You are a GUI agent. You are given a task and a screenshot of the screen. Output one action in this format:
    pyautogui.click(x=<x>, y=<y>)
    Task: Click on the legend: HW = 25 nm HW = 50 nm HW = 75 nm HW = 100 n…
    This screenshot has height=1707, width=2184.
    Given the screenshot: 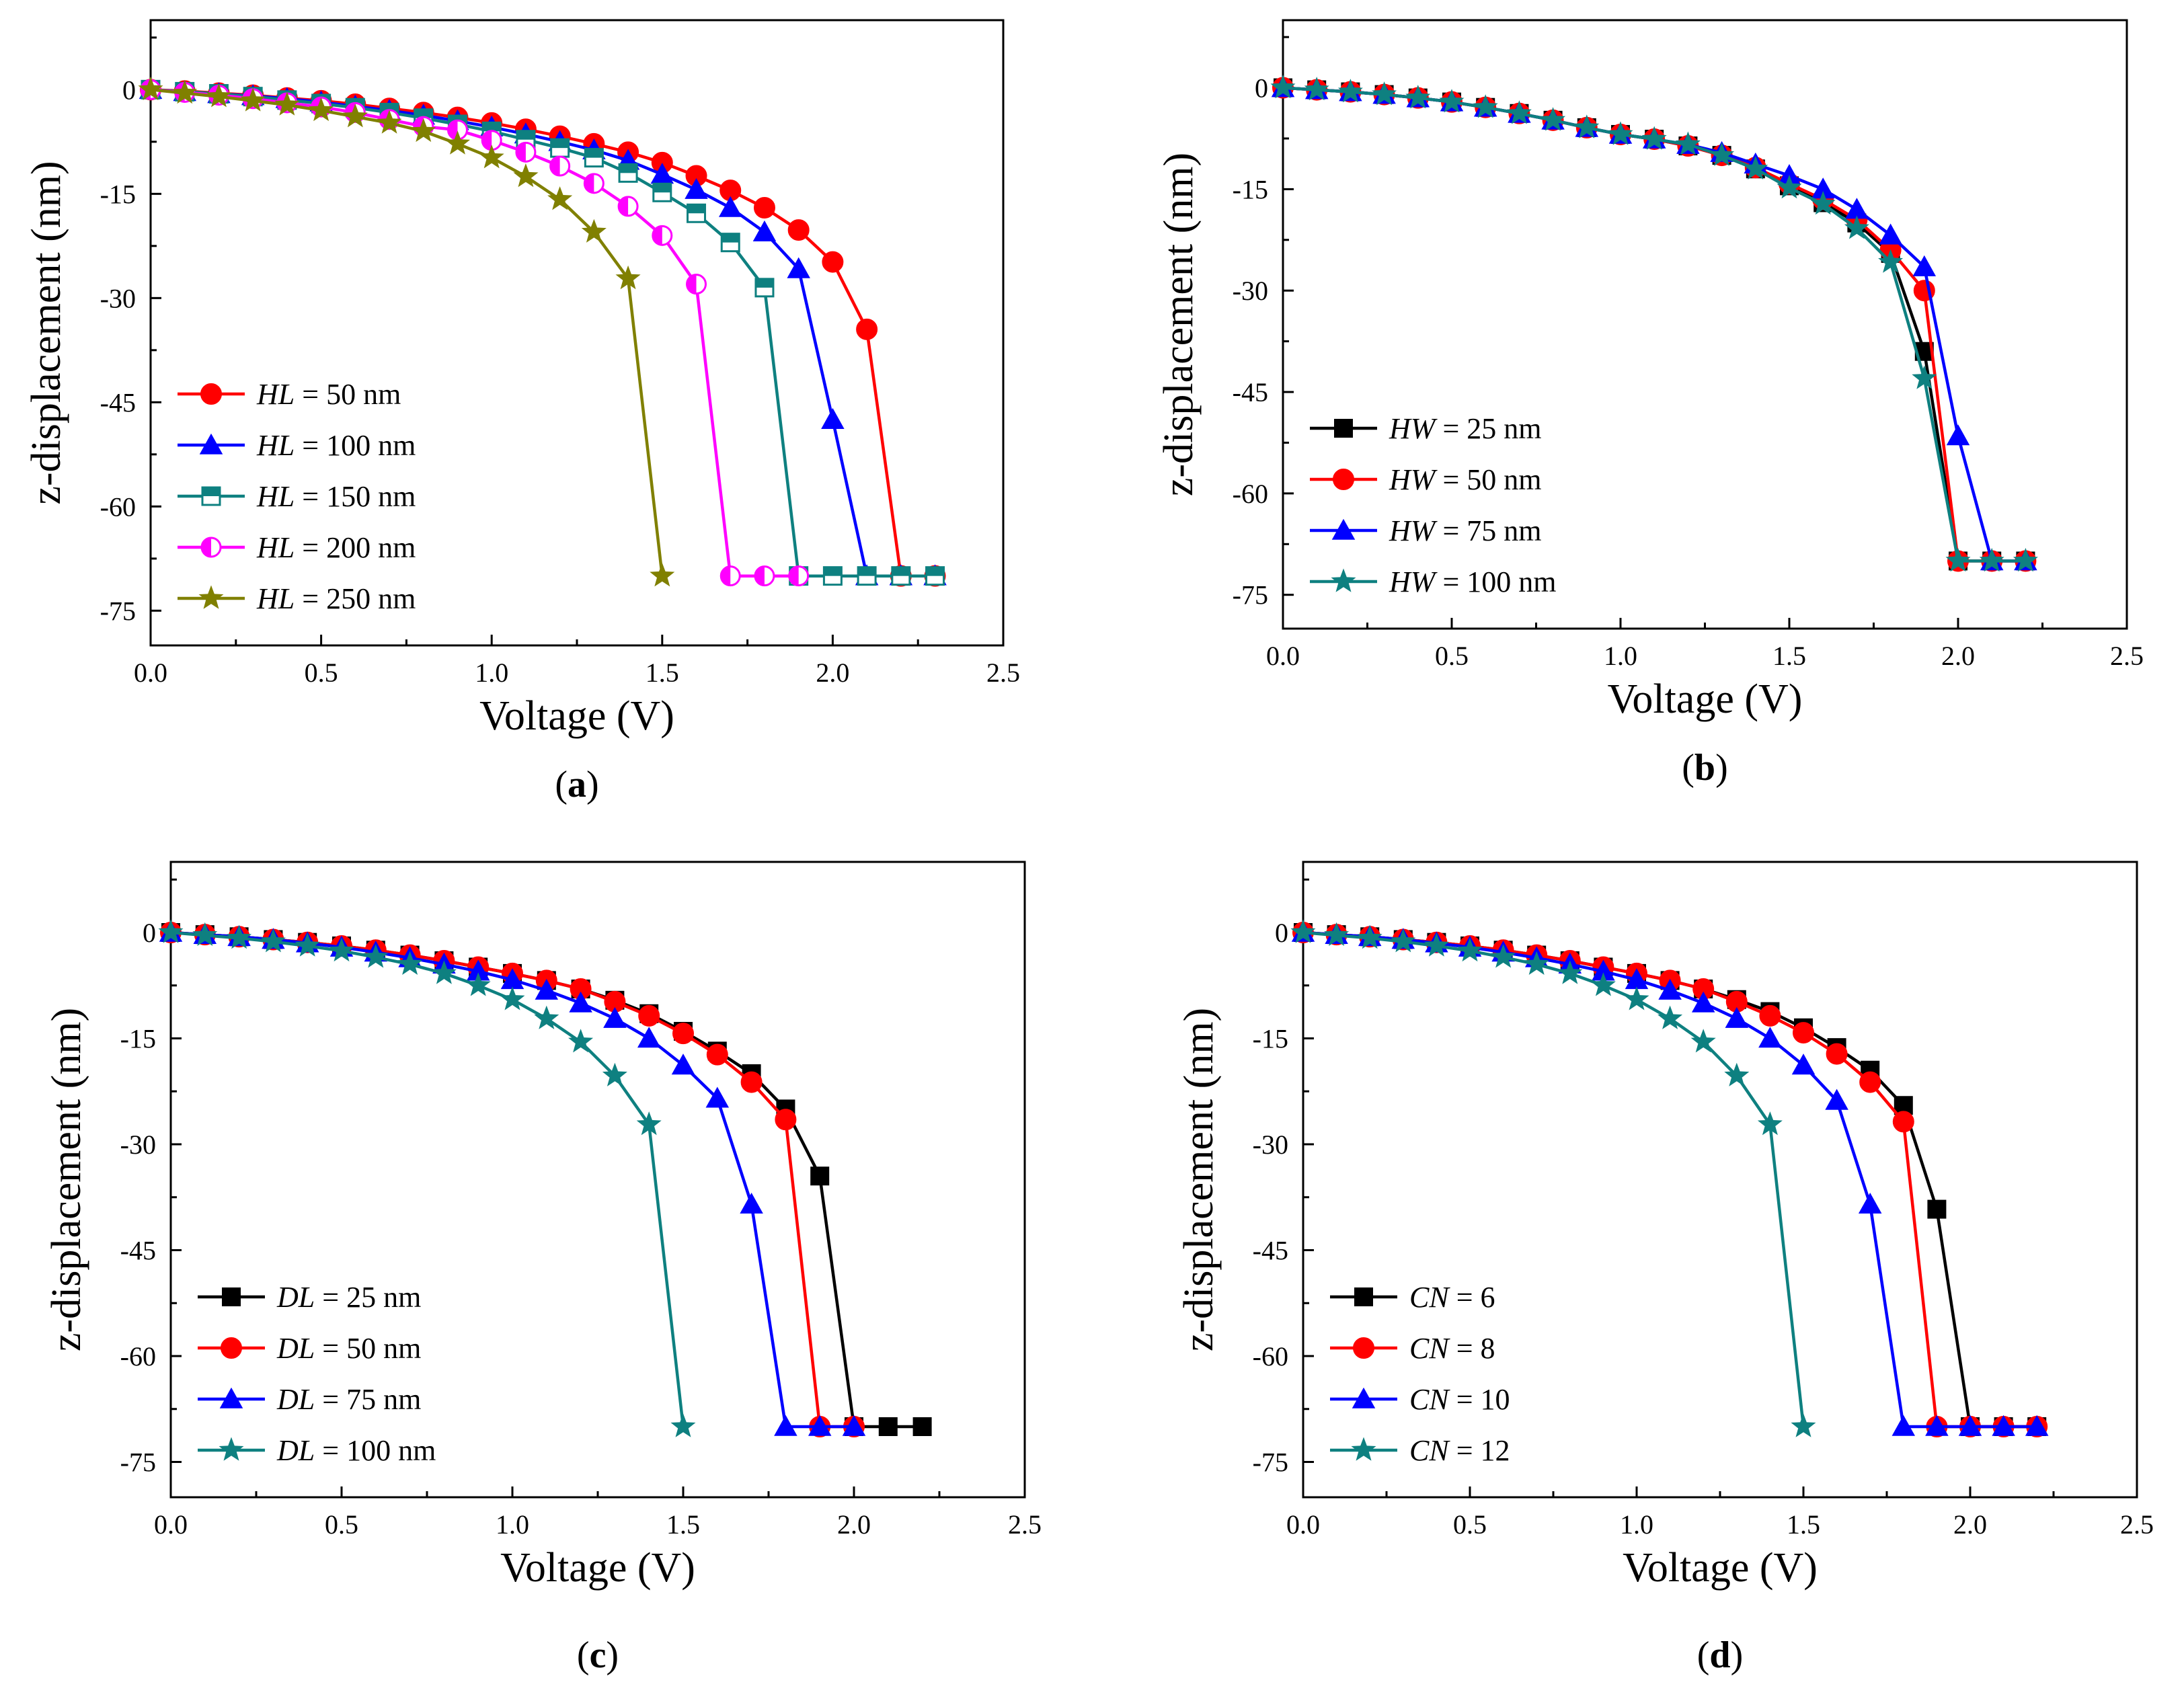 What is the action you would take?
    pyautogui.click(x=1433, y=505)
    